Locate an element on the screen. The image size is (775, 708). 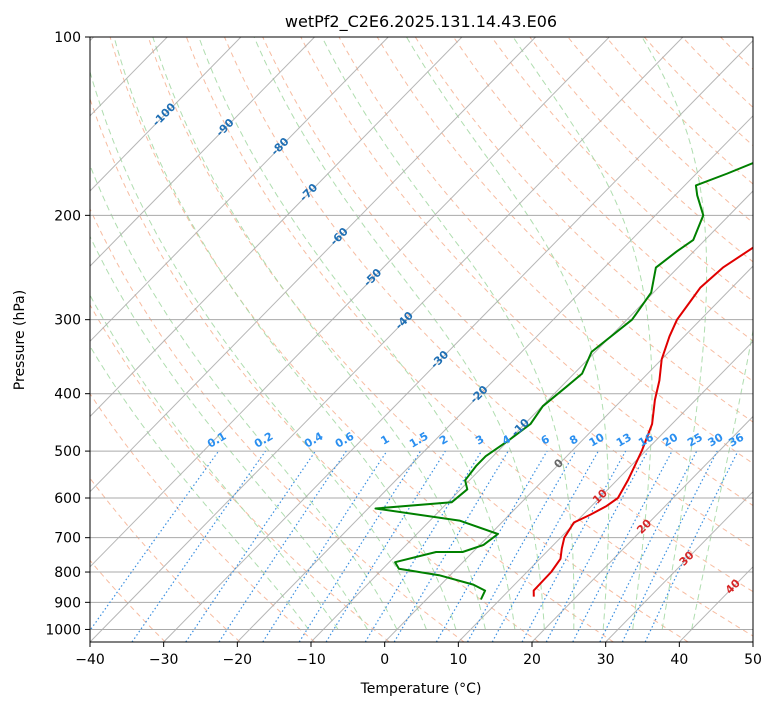
x-axis-title: Temperature (°C) is located at coordinates (421, 689).